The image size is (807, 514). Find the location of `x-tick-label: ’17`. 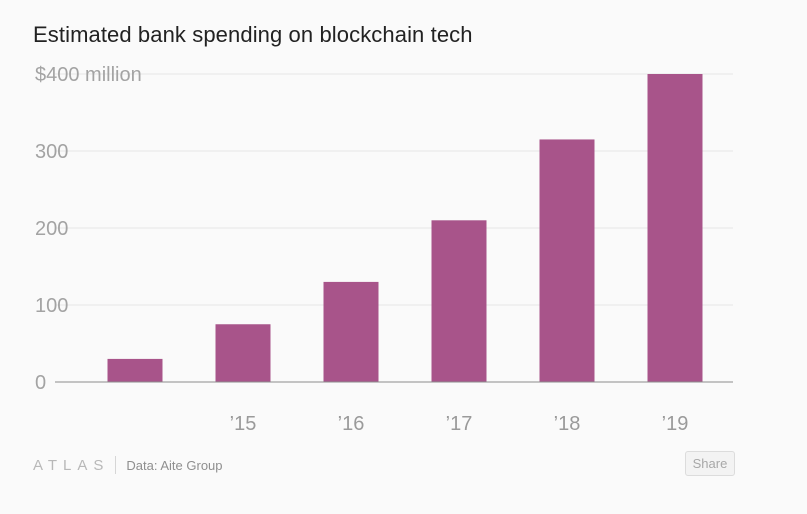

x-tick-label: ’17 is located at coordinates (459, 424).